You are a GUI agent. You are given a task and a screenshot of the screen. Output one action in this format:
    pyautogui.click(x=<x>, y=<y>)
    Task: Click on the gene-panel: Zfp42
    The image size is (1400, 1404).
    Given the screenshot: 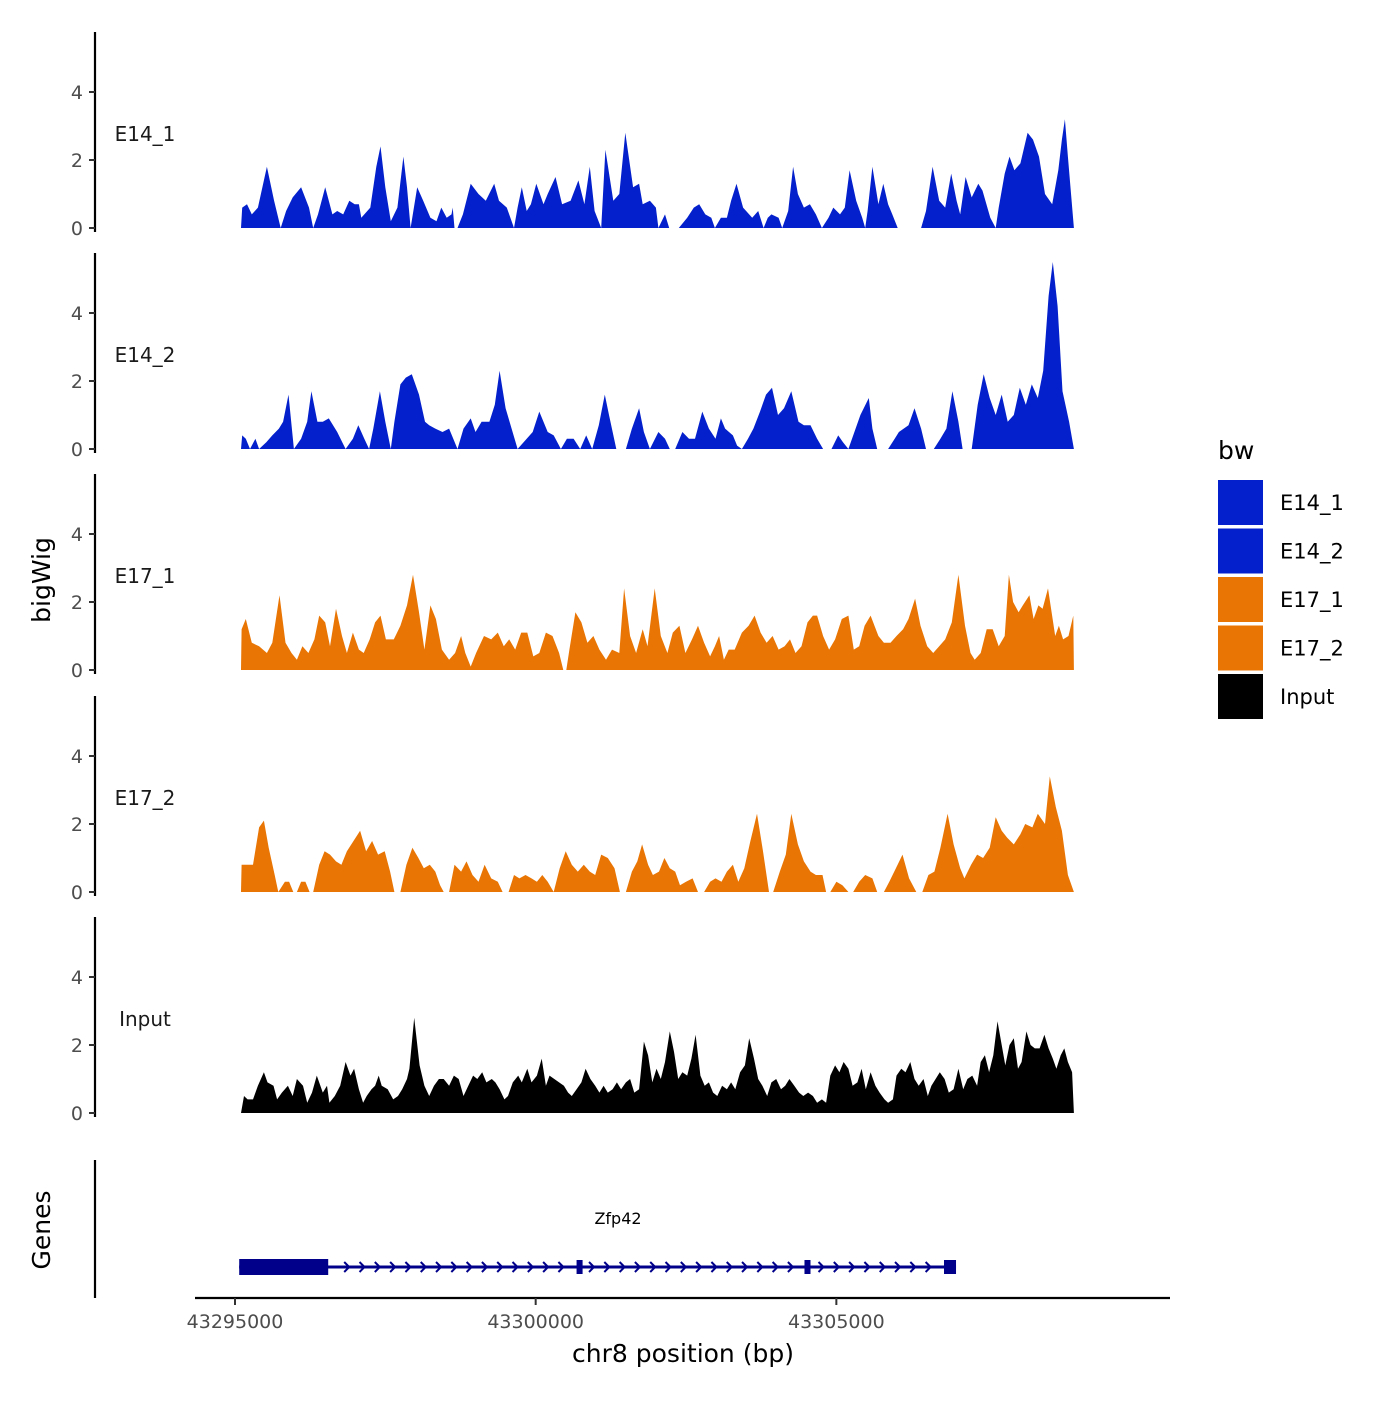 What is the action you would take?
    pyautogui.click(x=525, y=1229)
    